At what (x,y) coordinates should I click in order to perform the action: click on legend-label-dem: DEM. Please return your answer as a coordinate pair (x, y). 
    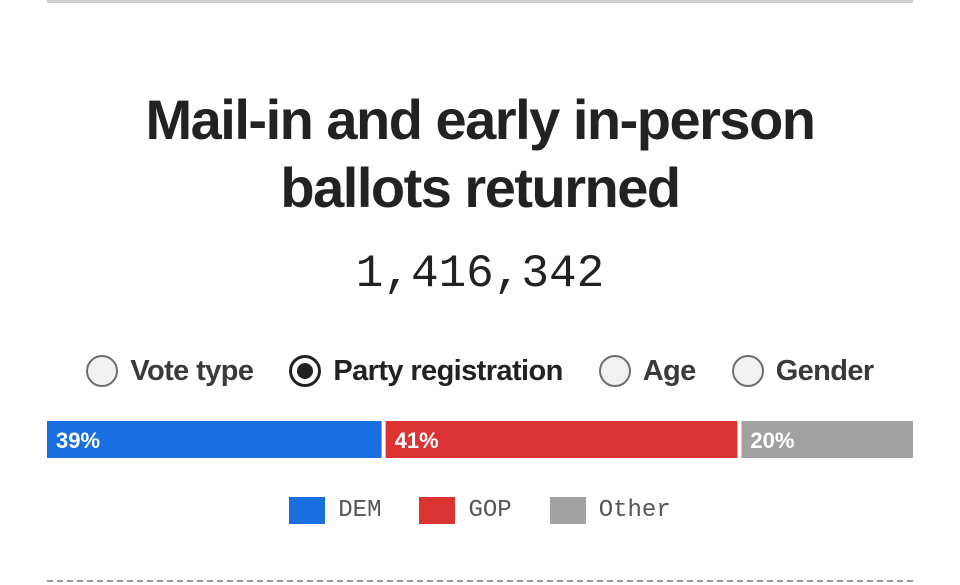
    Looking at the image, I should click on (360, 510).